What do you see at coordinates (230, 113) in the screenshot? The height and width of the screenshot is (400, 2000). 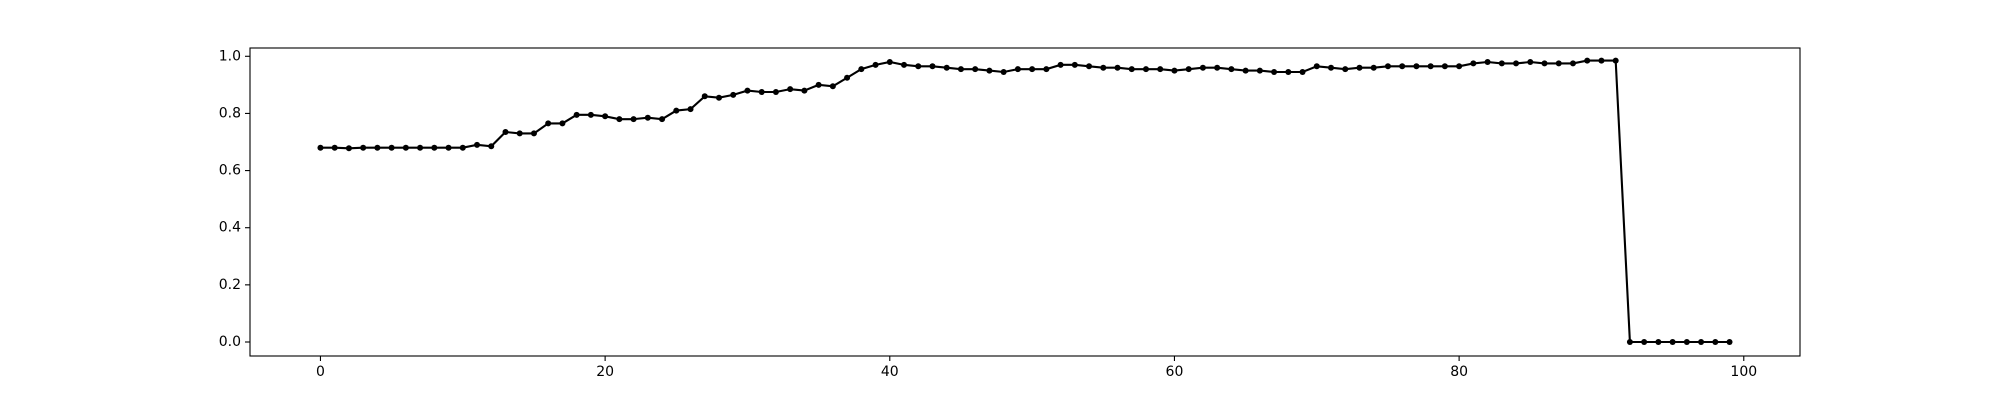 I see `y-tick-label: 0.8` at bounding box center [230, 113].